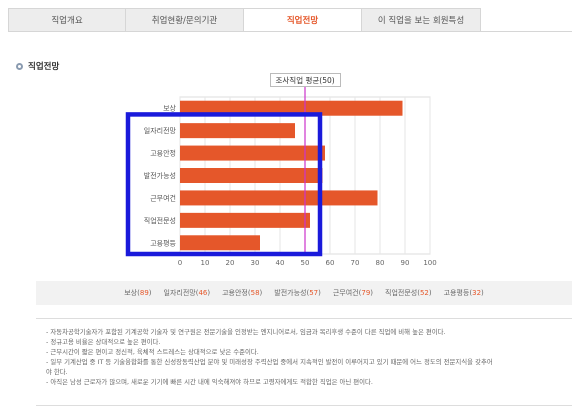 Image resolution: width=580 pixels, height=413 pixels. What do you see at coordinates (235, 293) in the screenshot?
I see `legend-name: 고용안정` at bounding box center [235, 293].